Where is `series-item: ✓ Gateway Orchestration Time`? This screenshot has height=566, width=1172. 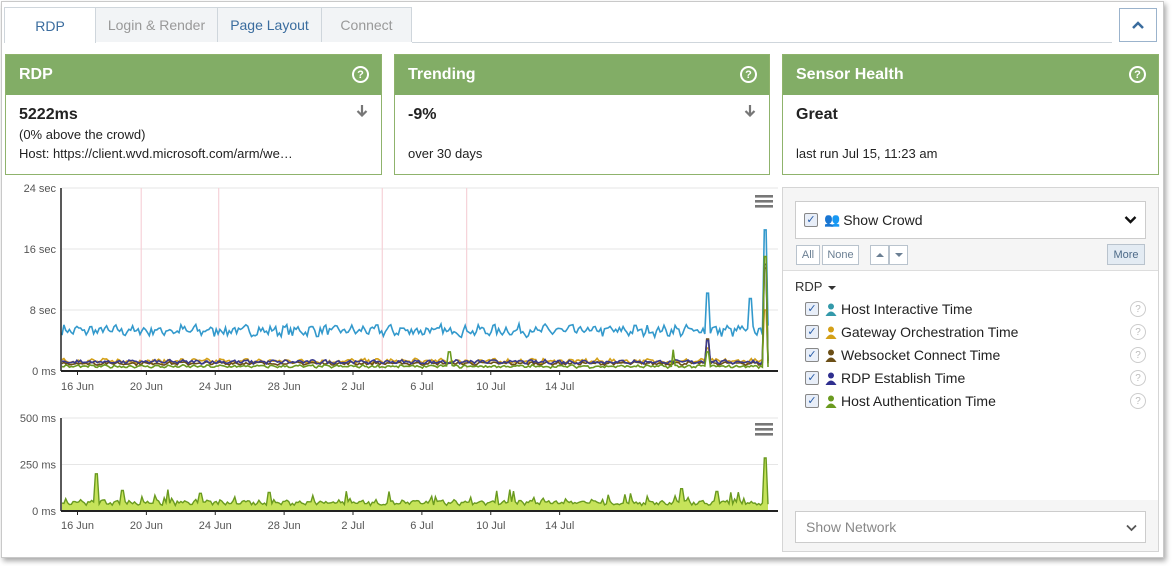
series-item: ✓ Gateway Orchestration Time is located at coordinates (911, 332).